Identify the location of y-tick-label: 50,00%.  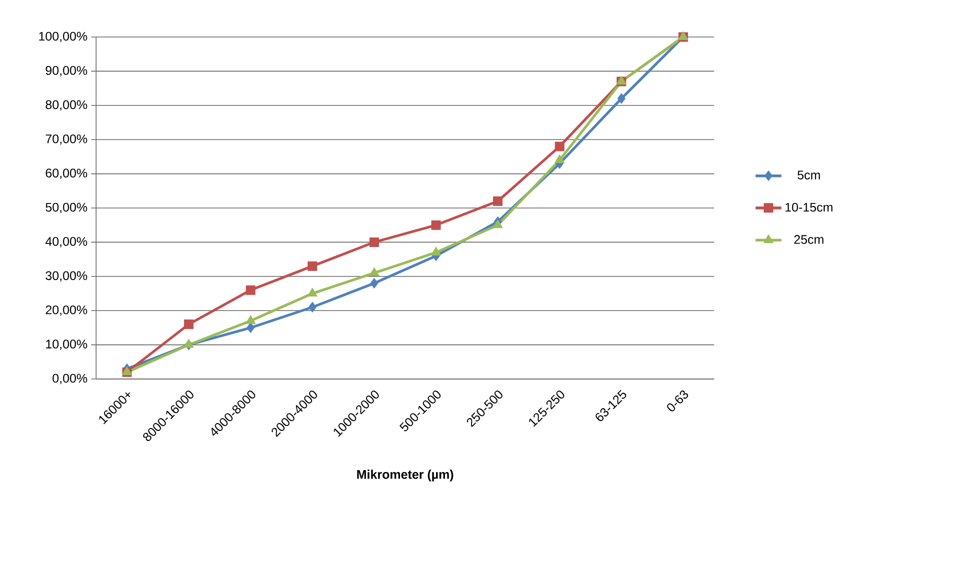
(67, 208).